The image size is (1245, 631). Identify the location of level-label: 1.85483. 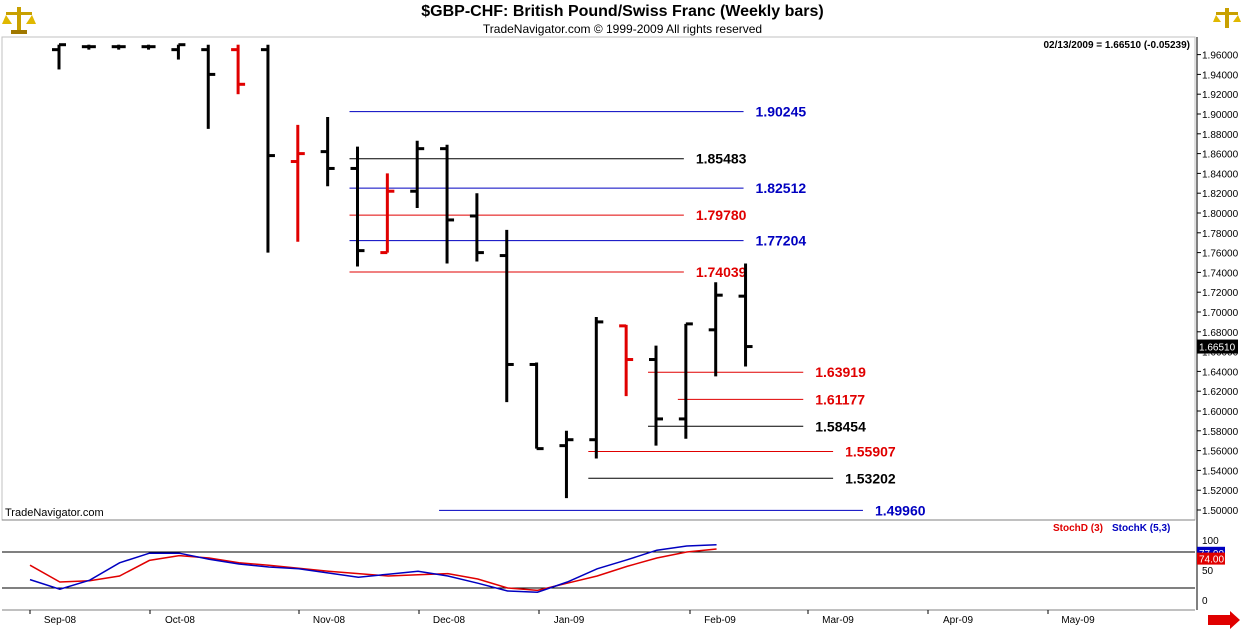
(721, 159).